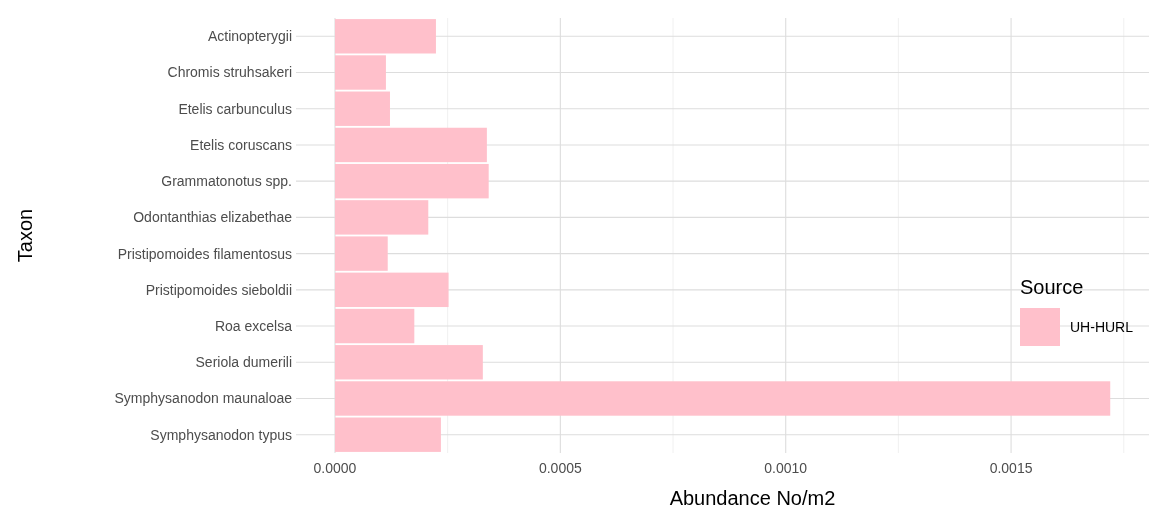 The height and width of the screenshot is (518, 1157). What do you see at coordinates (218, 289) in the screenshot?
I see `y-tick-label: Pristipomoides sieboldii` at bounding box center [218, 289].